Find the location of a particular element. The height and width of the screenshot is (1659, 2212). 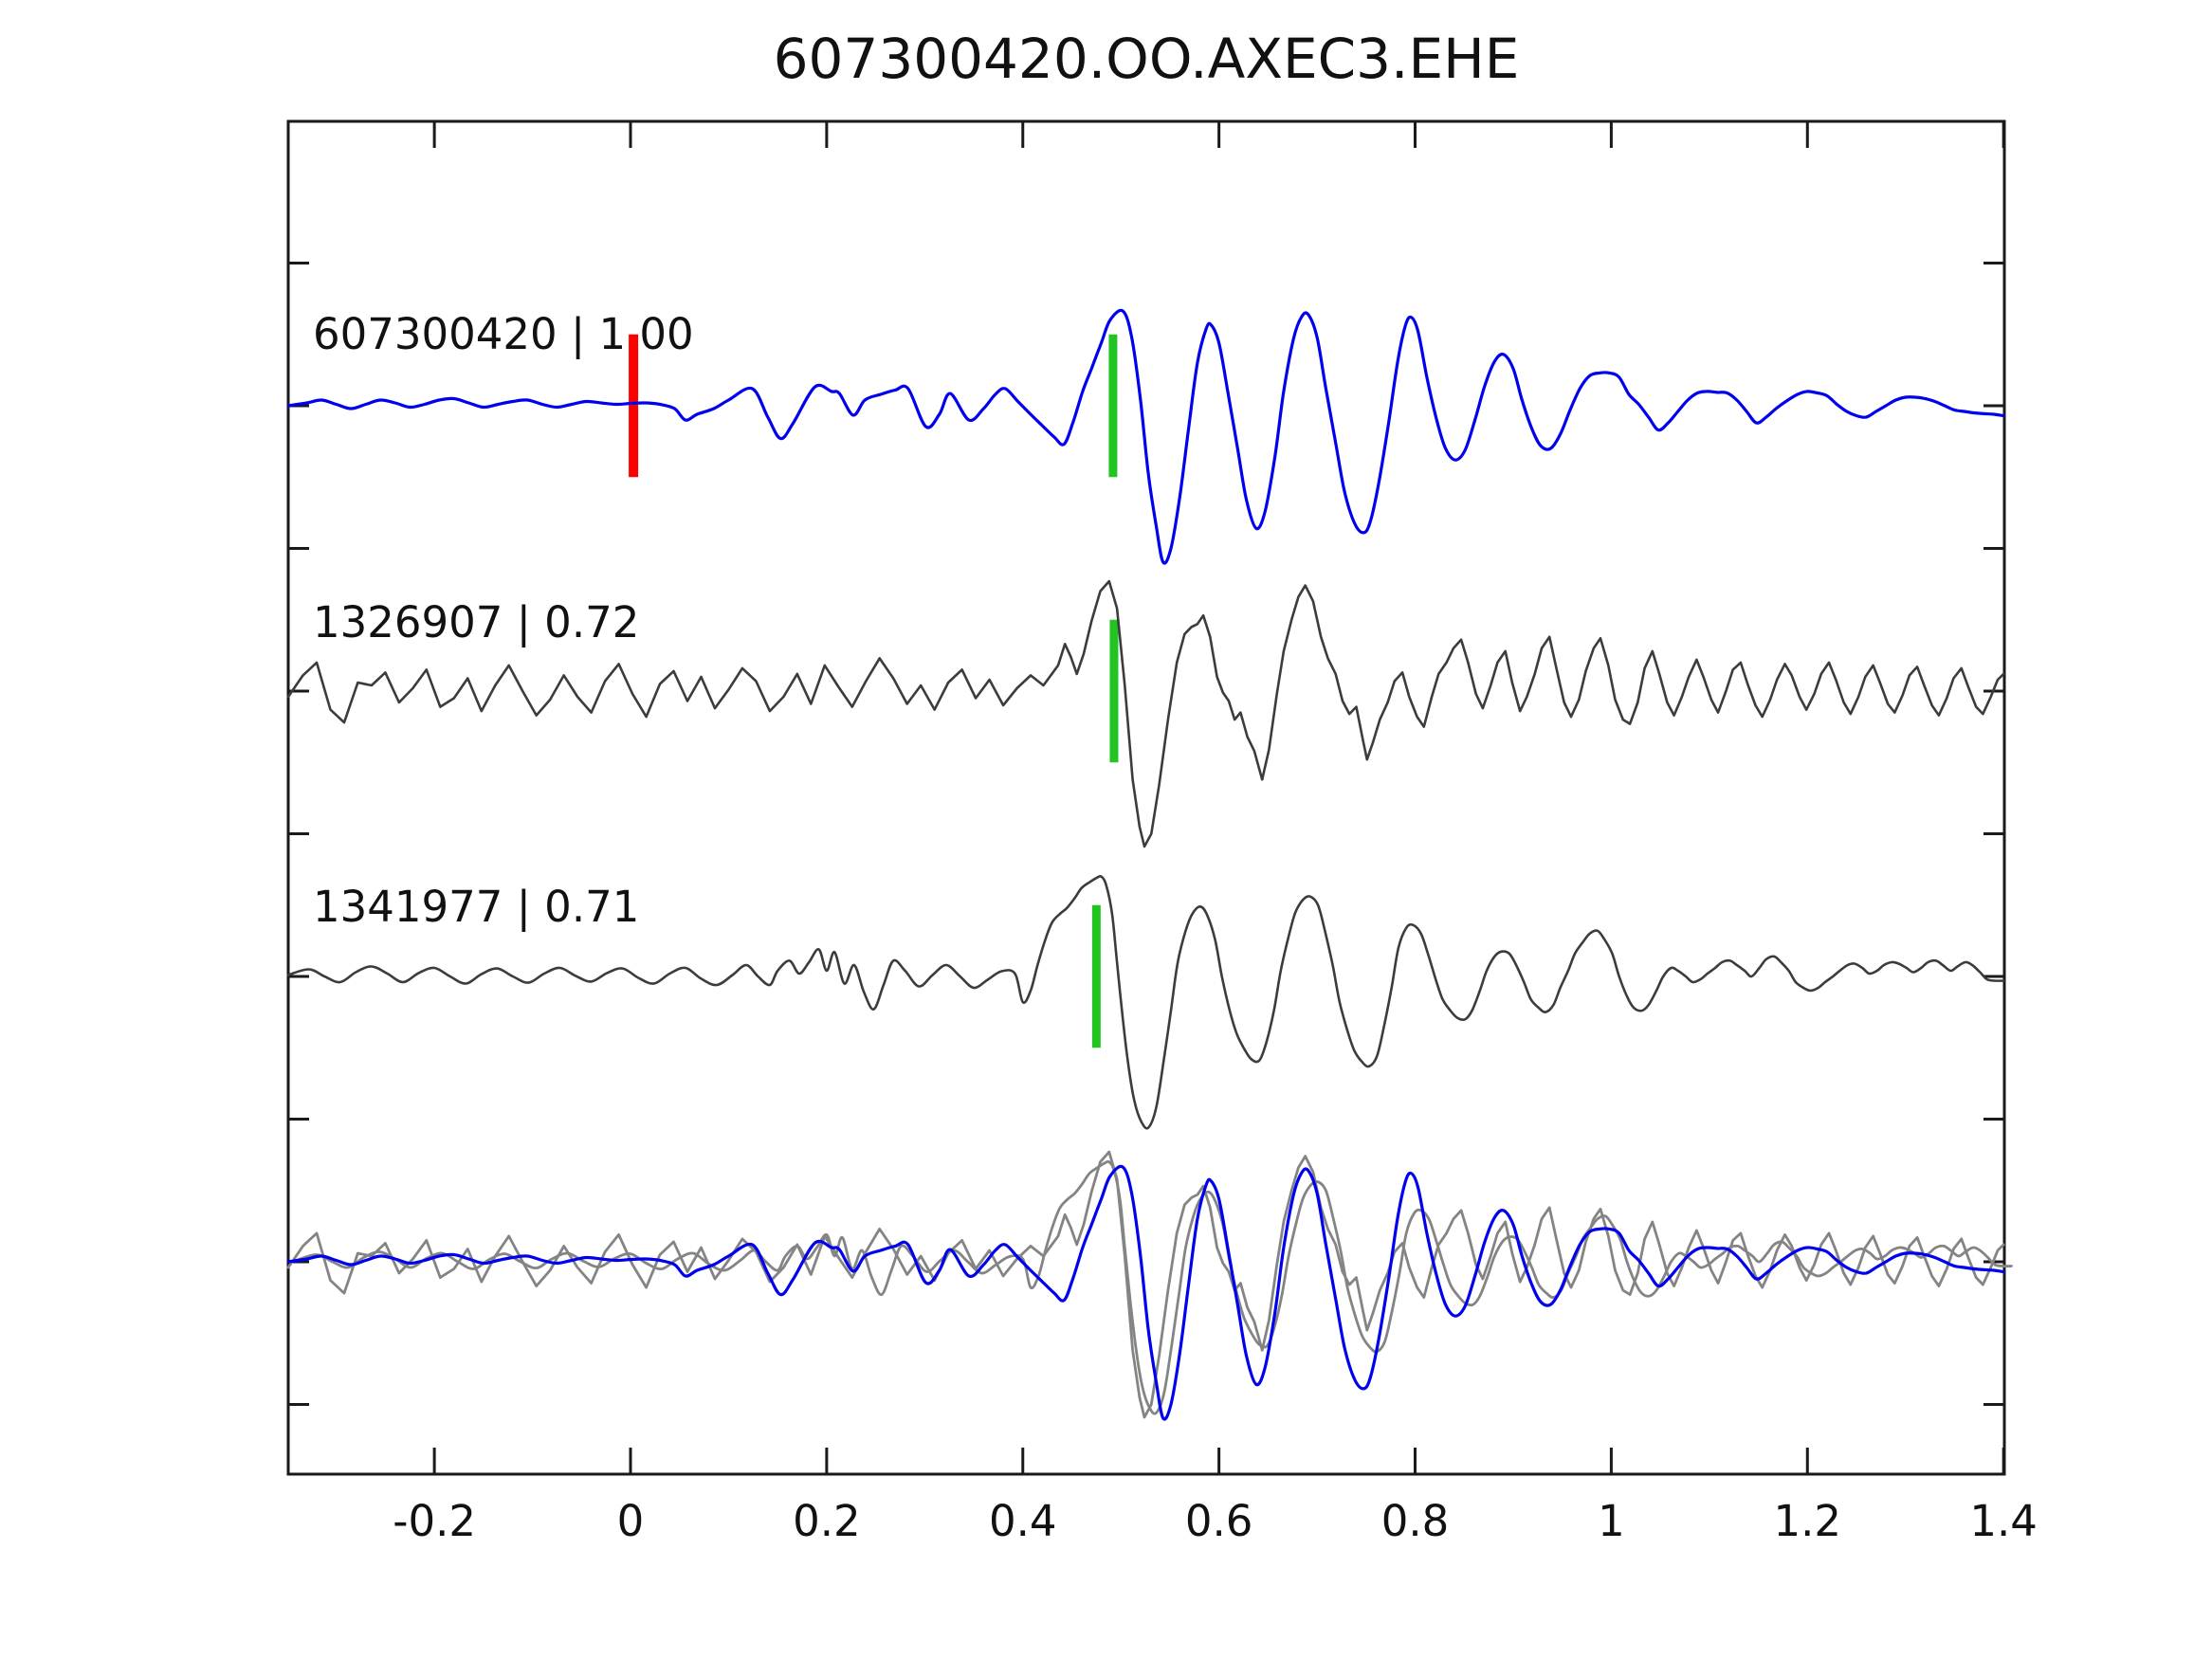

waveform-row1 is located at coordinates (1145, 436).